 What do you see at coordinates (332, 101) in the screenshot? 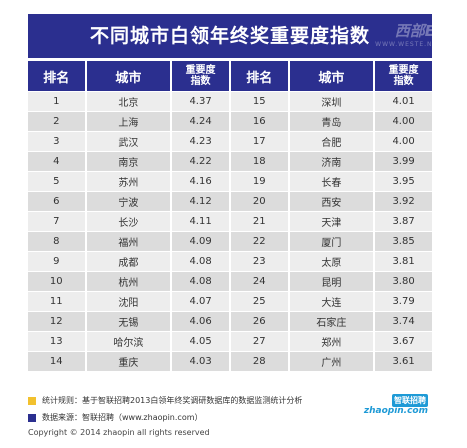
I see `right-city-cell: 深圳` at bounding box center [332, 101].